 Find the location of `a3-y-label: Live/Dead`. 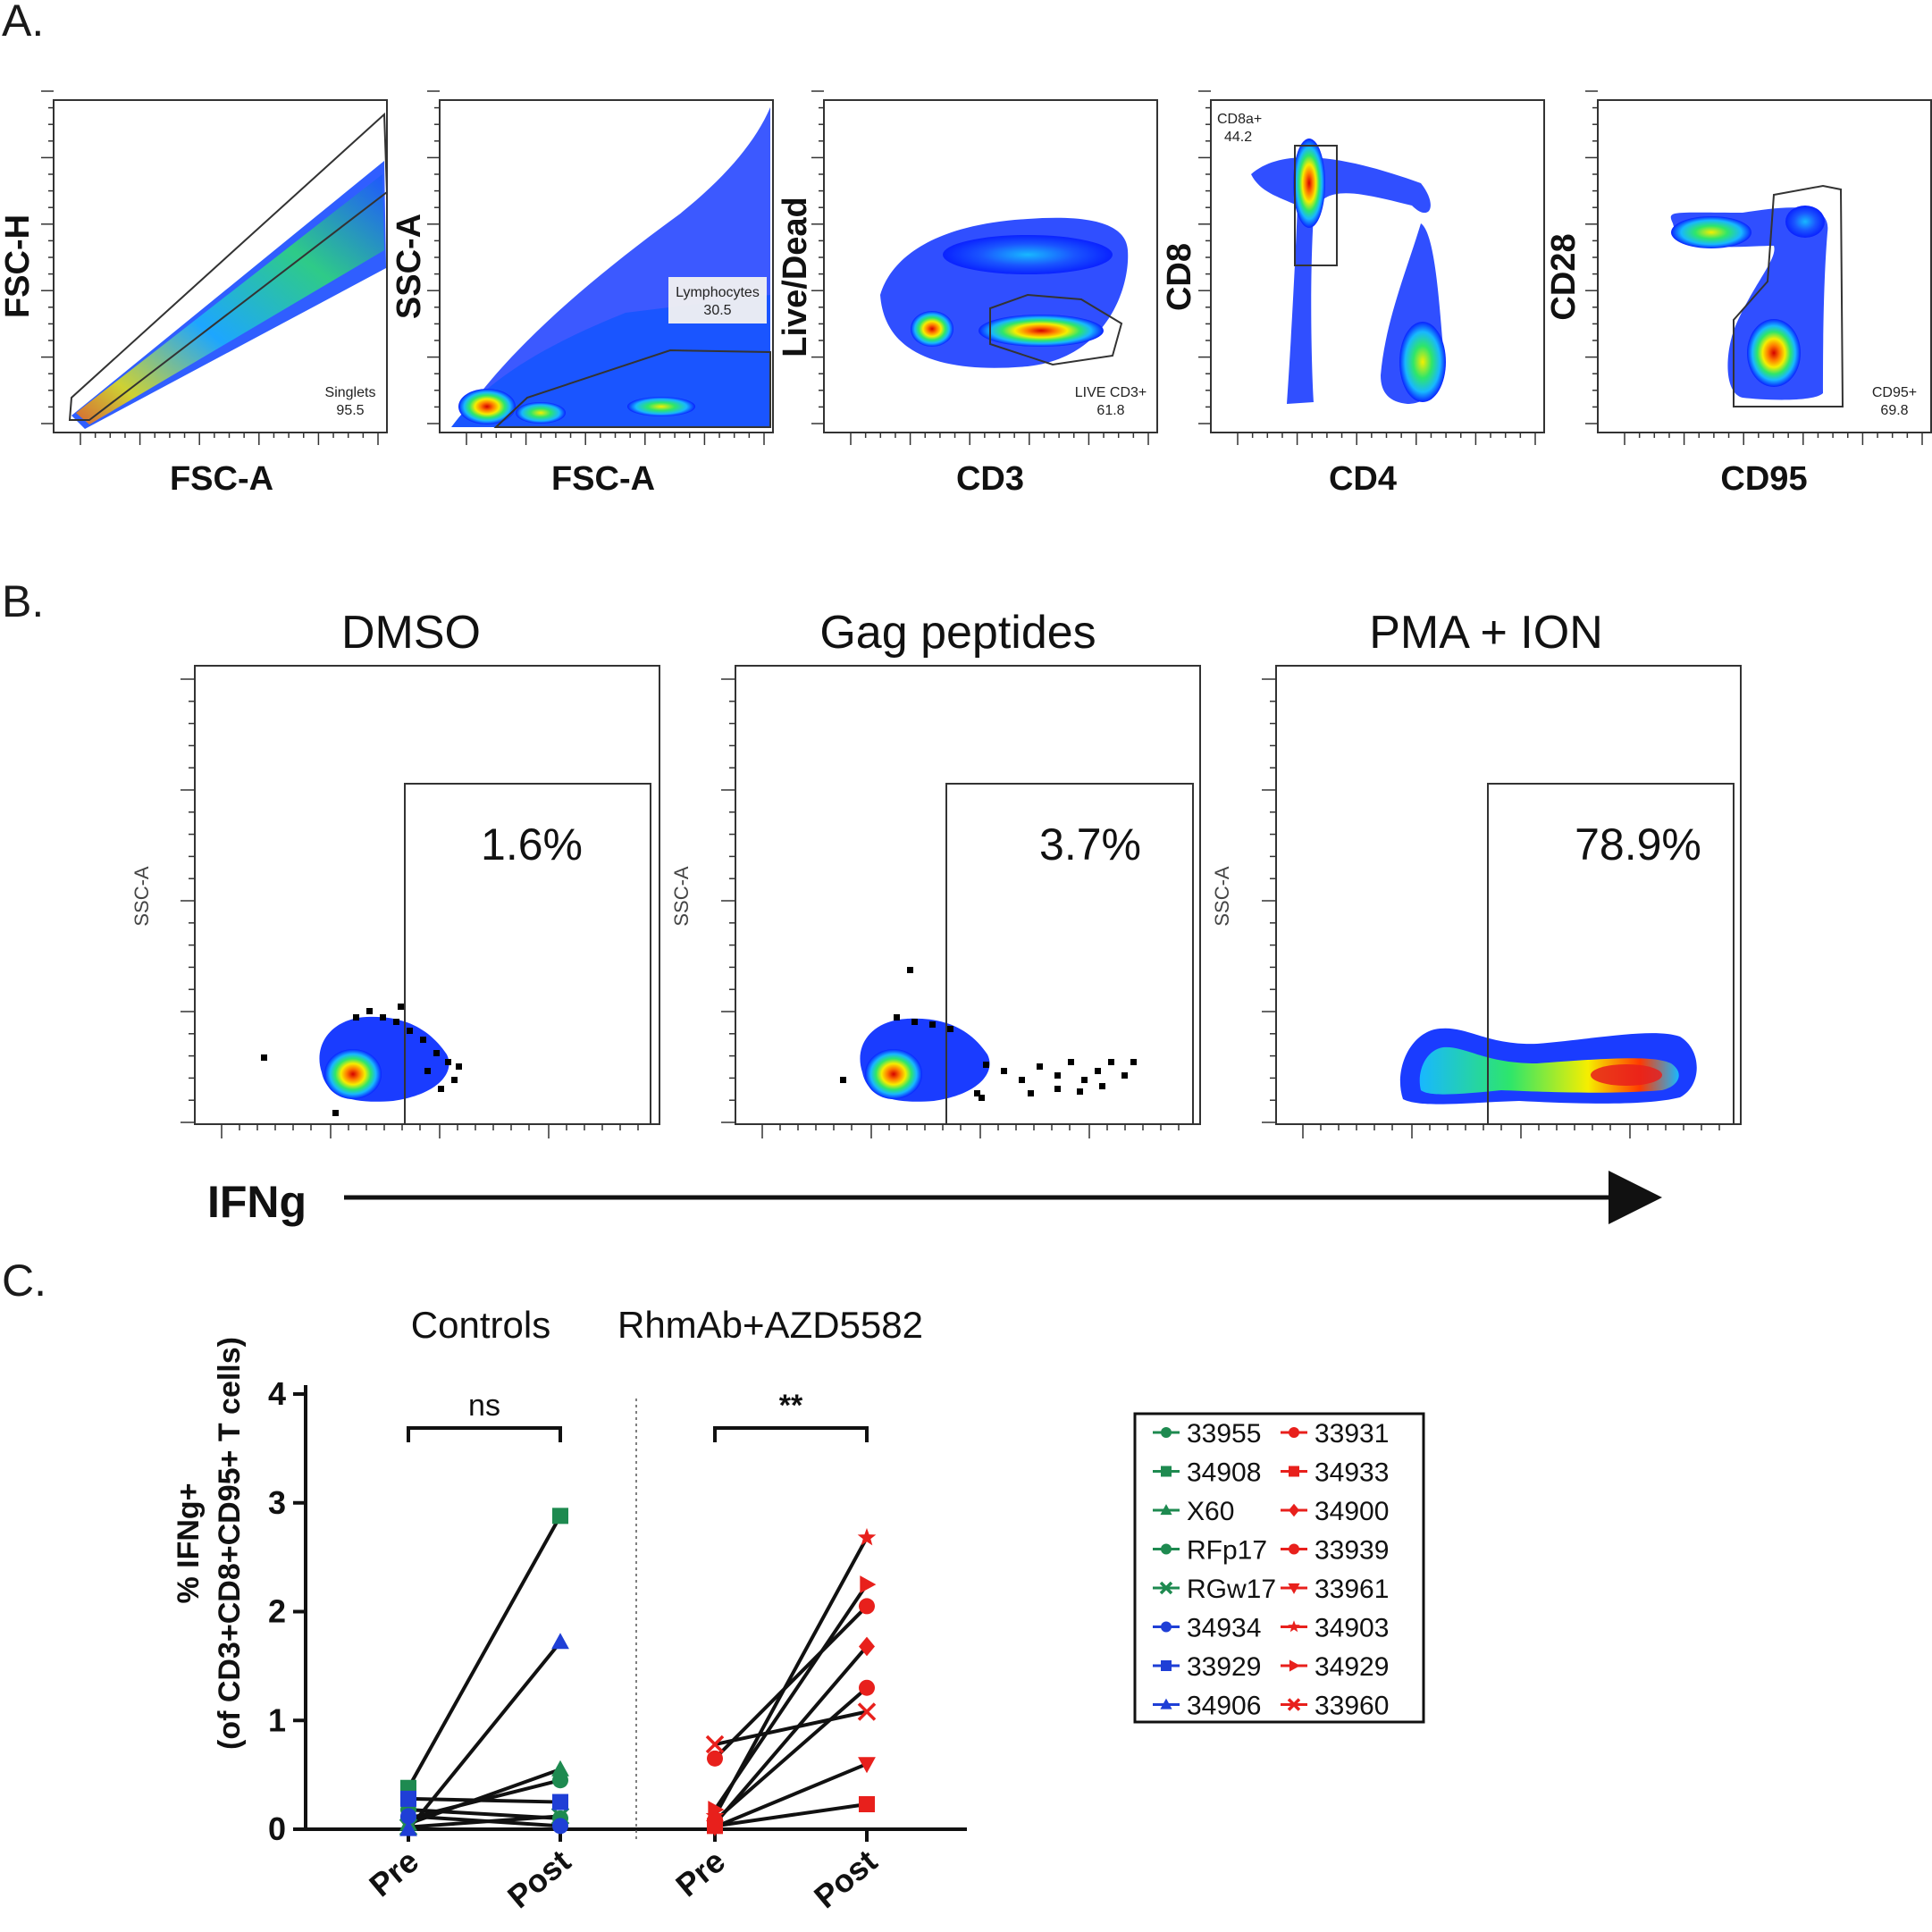

a3-y-label: Live/Dead is located at coordinates (795, 277).